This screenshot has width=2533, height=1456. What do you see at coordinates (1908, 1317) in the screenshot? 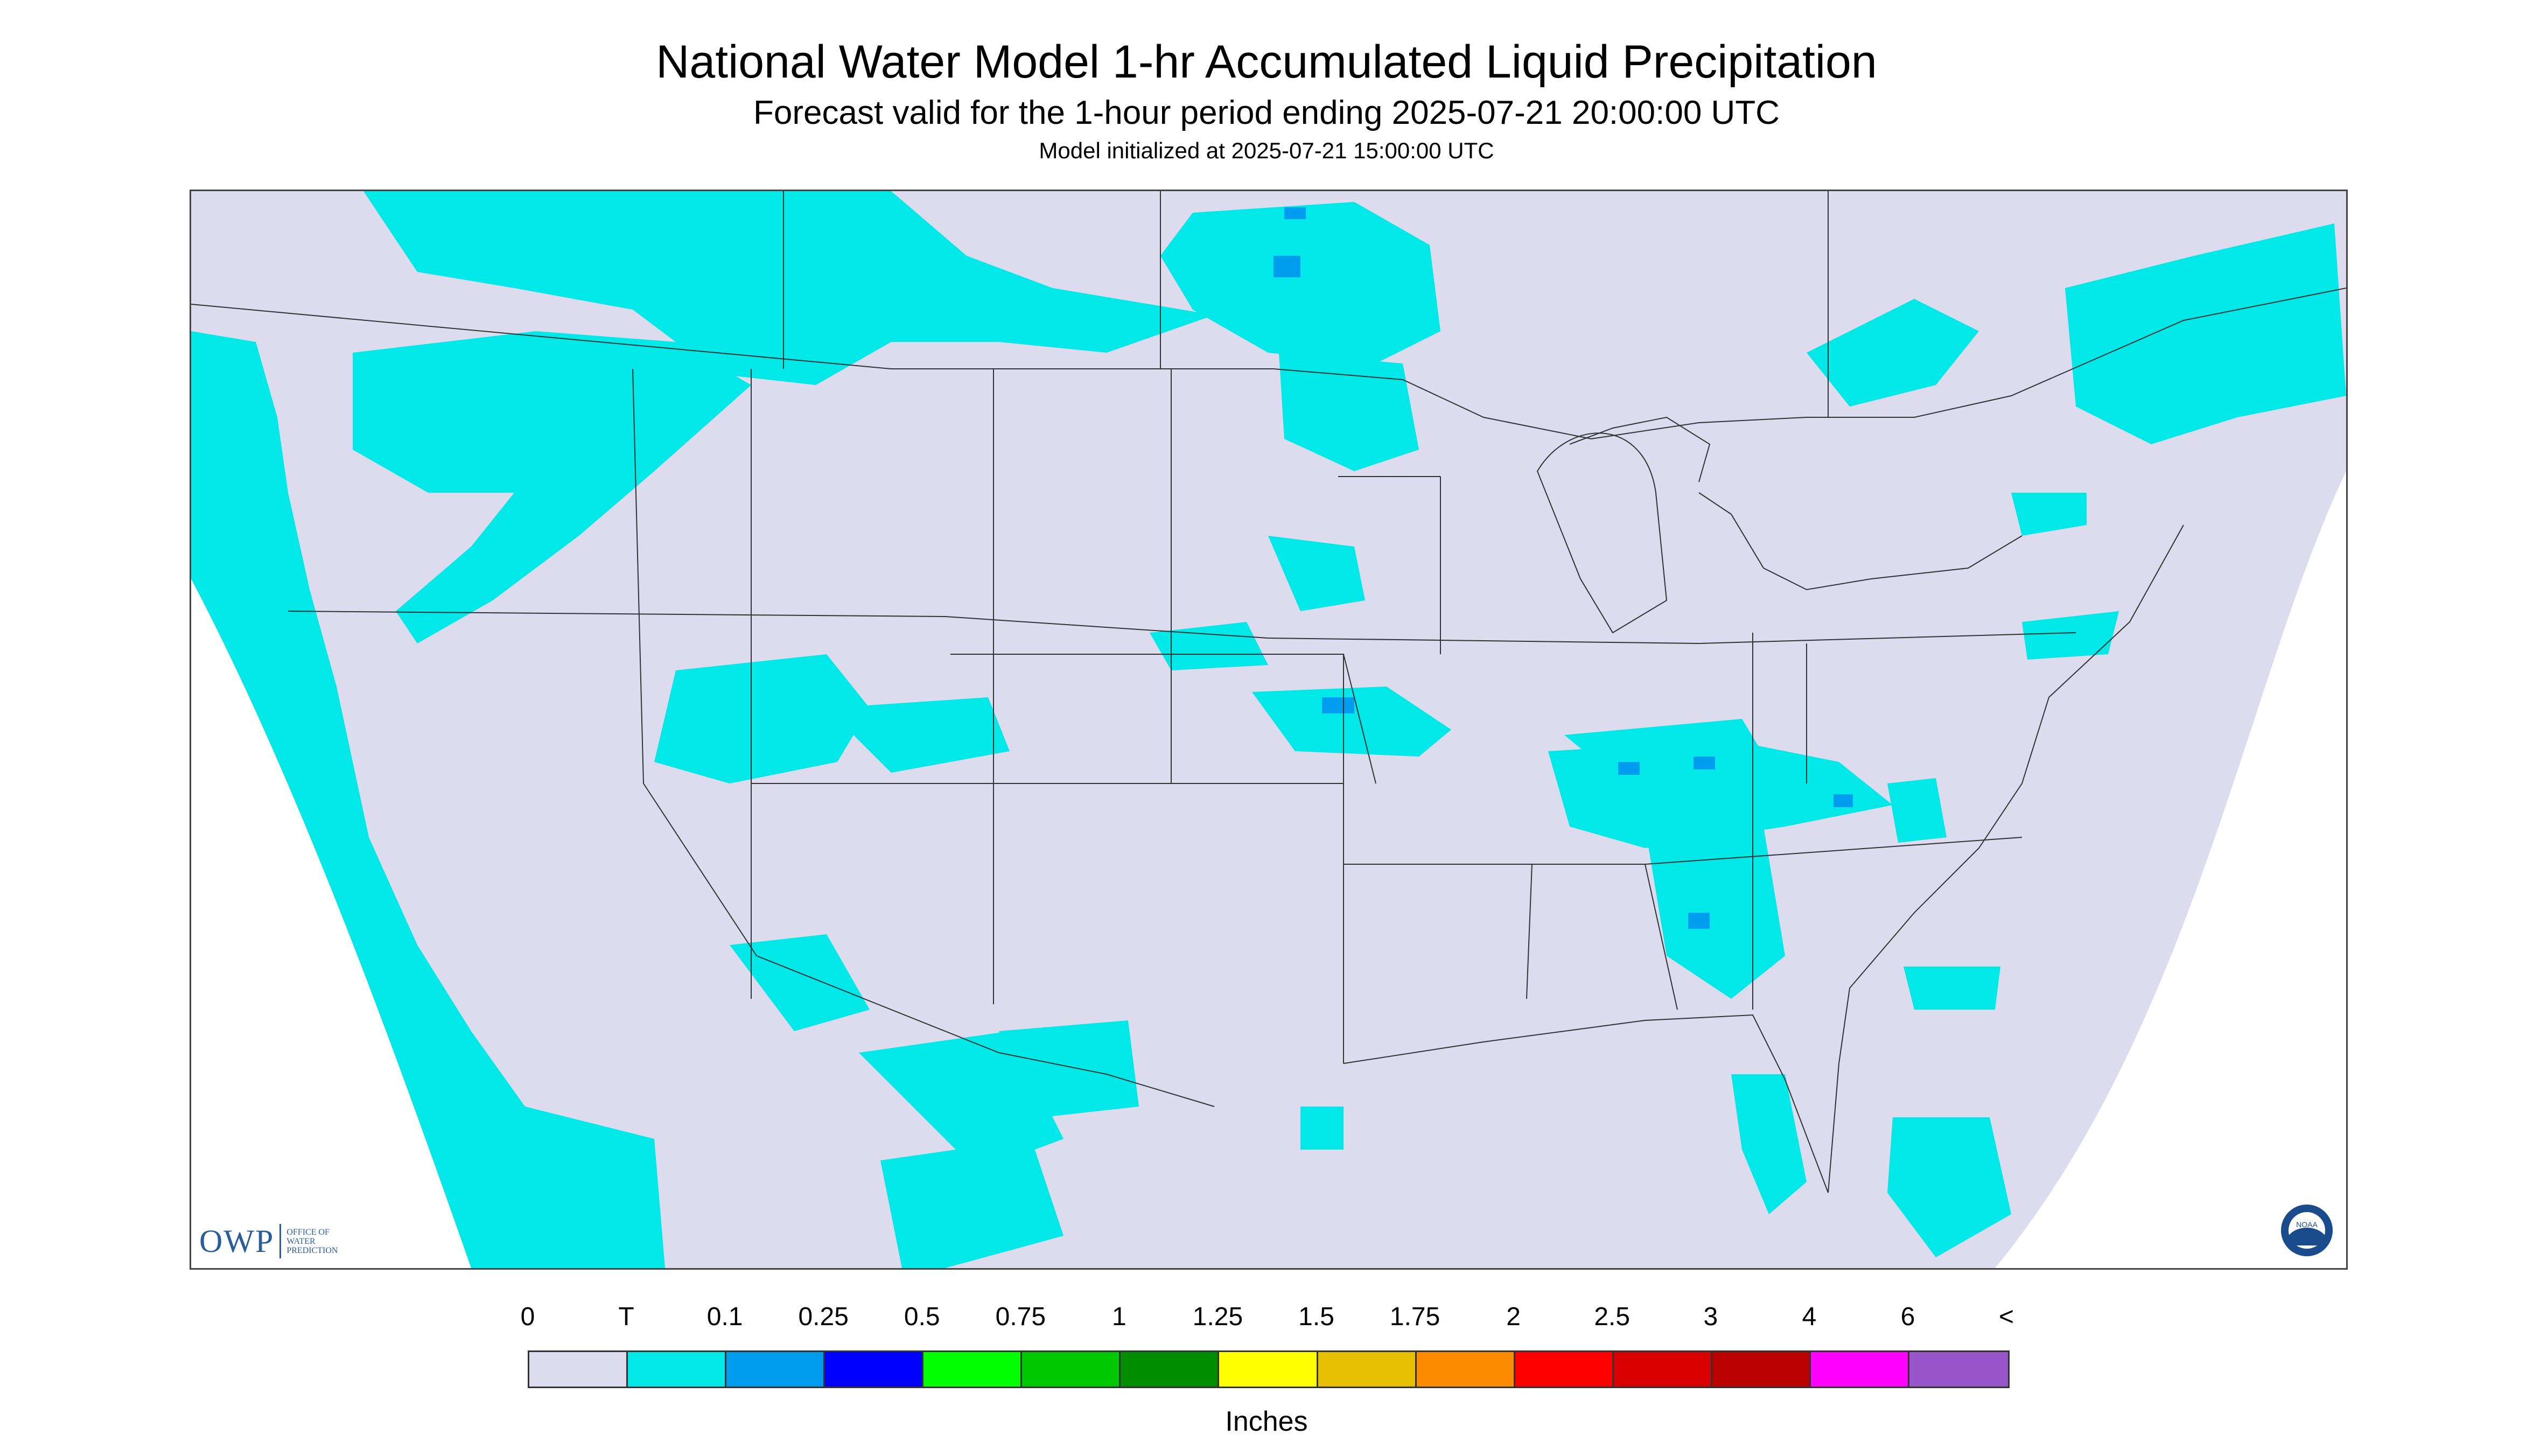
I see `legend-tick-label: 6` at bounding box center [1908, 1317].